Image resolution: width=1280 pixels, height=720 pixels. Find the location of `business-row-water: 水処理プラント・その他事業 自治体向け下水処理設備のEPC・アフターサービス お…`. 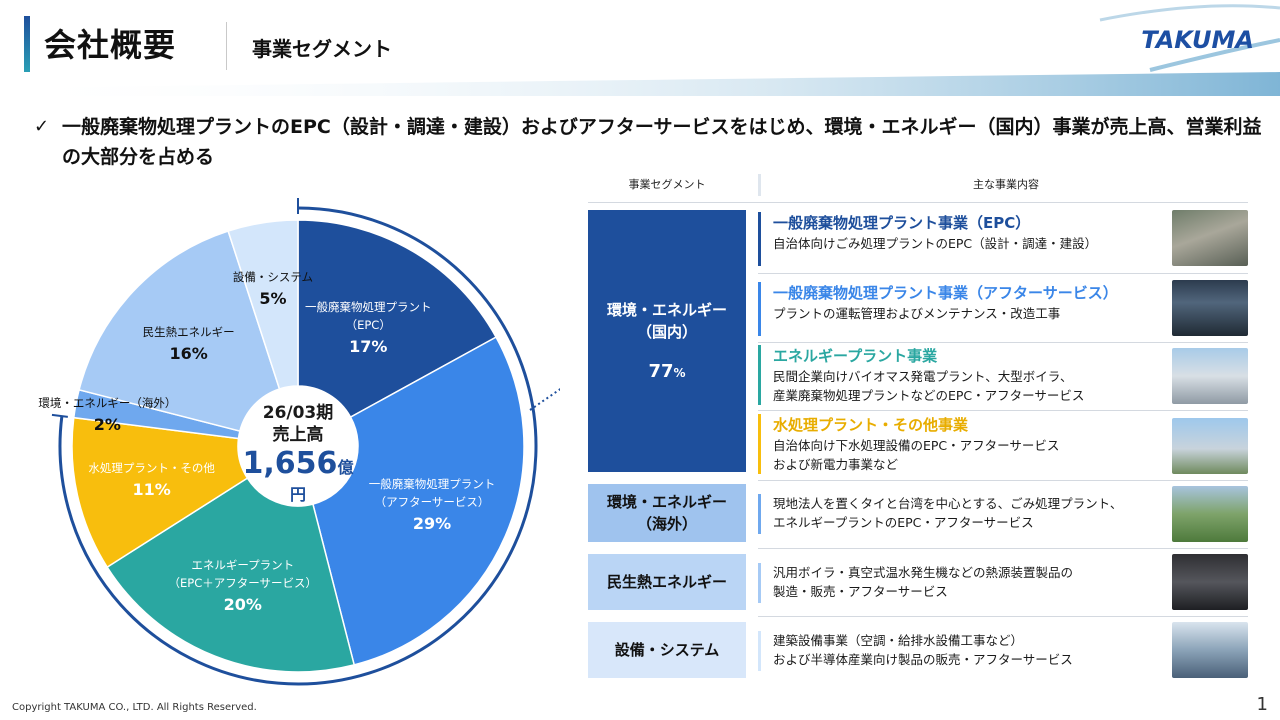

business-row-water: 水処理プラント・その他事業 自治体向け下水処理設備のEPC・アフターサービス お… is located at coordinates (1003, 444).